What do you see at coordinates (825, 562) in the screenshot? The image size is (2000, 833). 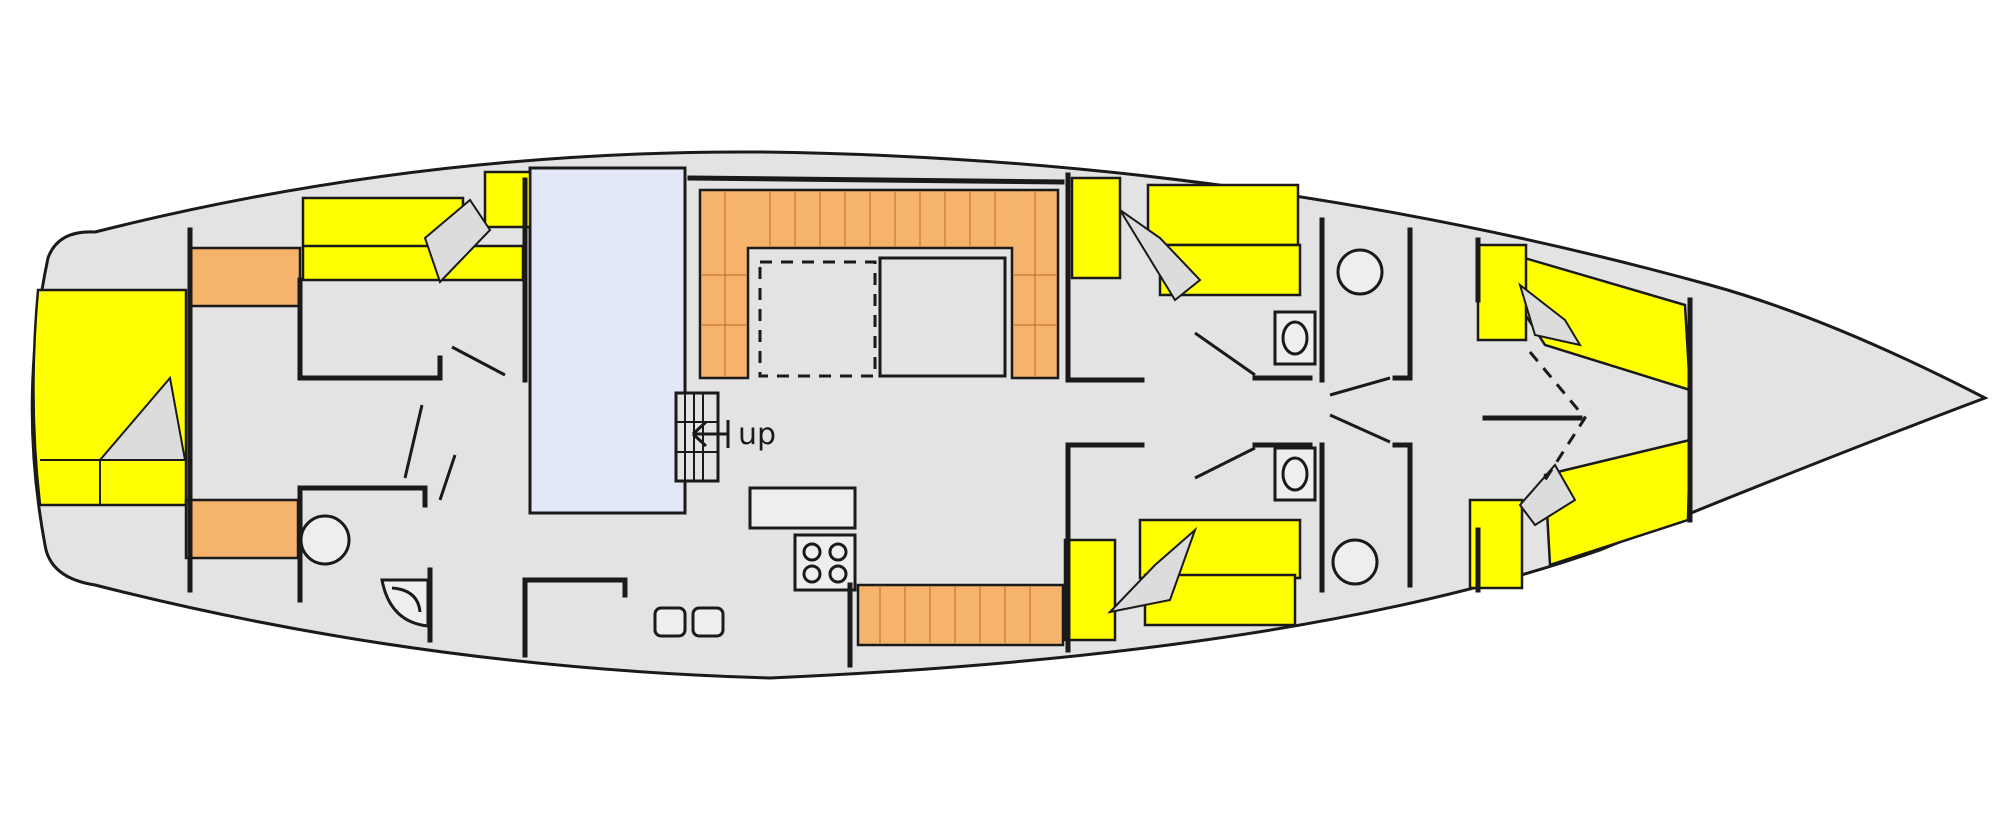 I see `stove-icon` at bounding box center [825, 562].